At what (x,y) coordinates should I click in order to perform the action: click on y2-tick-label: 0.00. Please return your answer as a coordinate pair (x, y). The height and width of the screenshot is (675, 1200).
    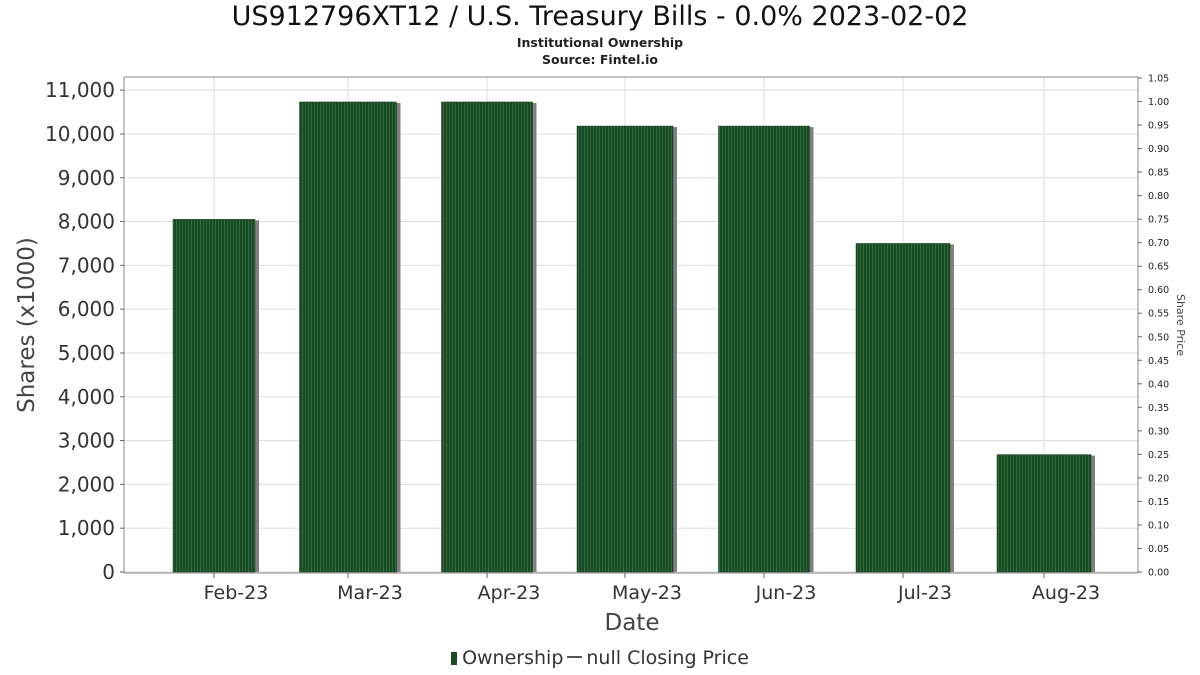
    Looking at the image, I should click on (1158, 573).